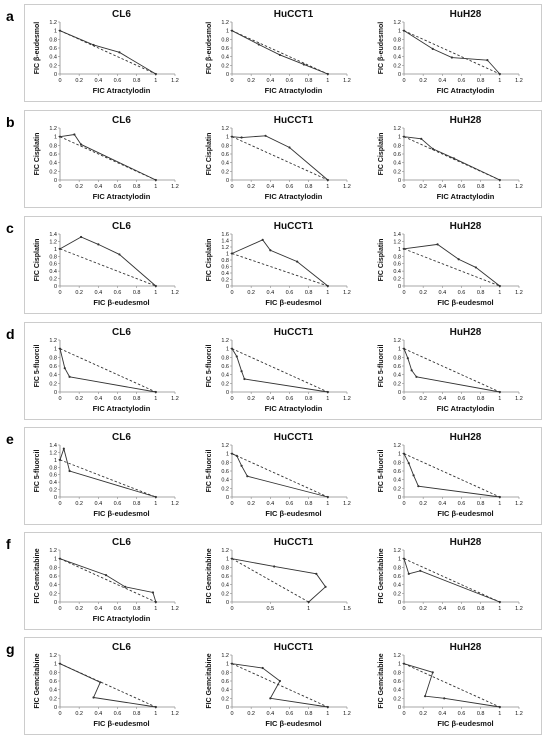 The image size is (550, 736). I want to click on y-axis-label: FIC Cisplatin, so click(381, 154).